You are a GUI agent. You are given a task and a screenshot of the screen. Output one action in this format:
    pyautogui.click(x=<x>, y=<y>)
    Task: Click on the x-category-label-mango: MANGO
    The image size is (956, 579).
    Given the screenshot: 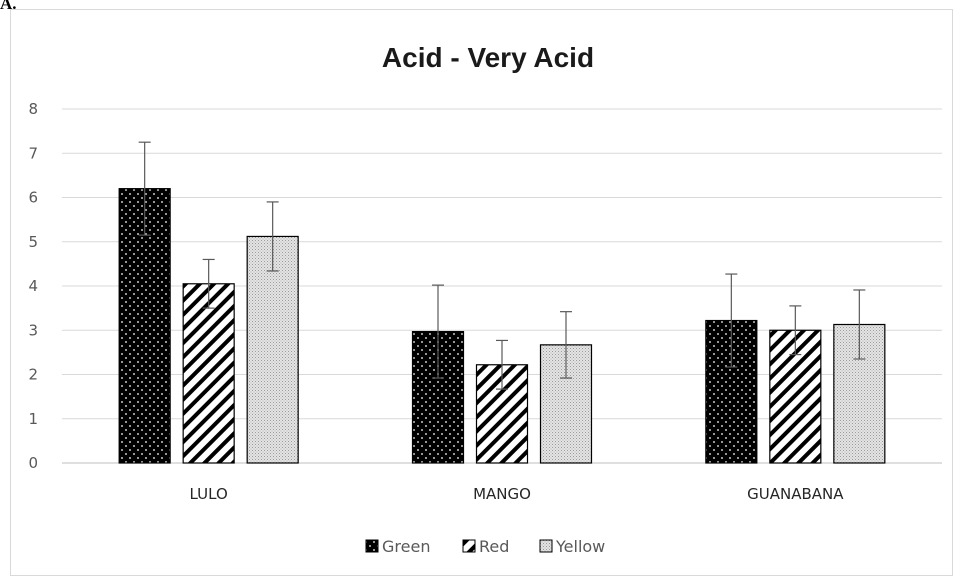 What is the action you would take?
    pyautogui.click(x=502, y=494)
    